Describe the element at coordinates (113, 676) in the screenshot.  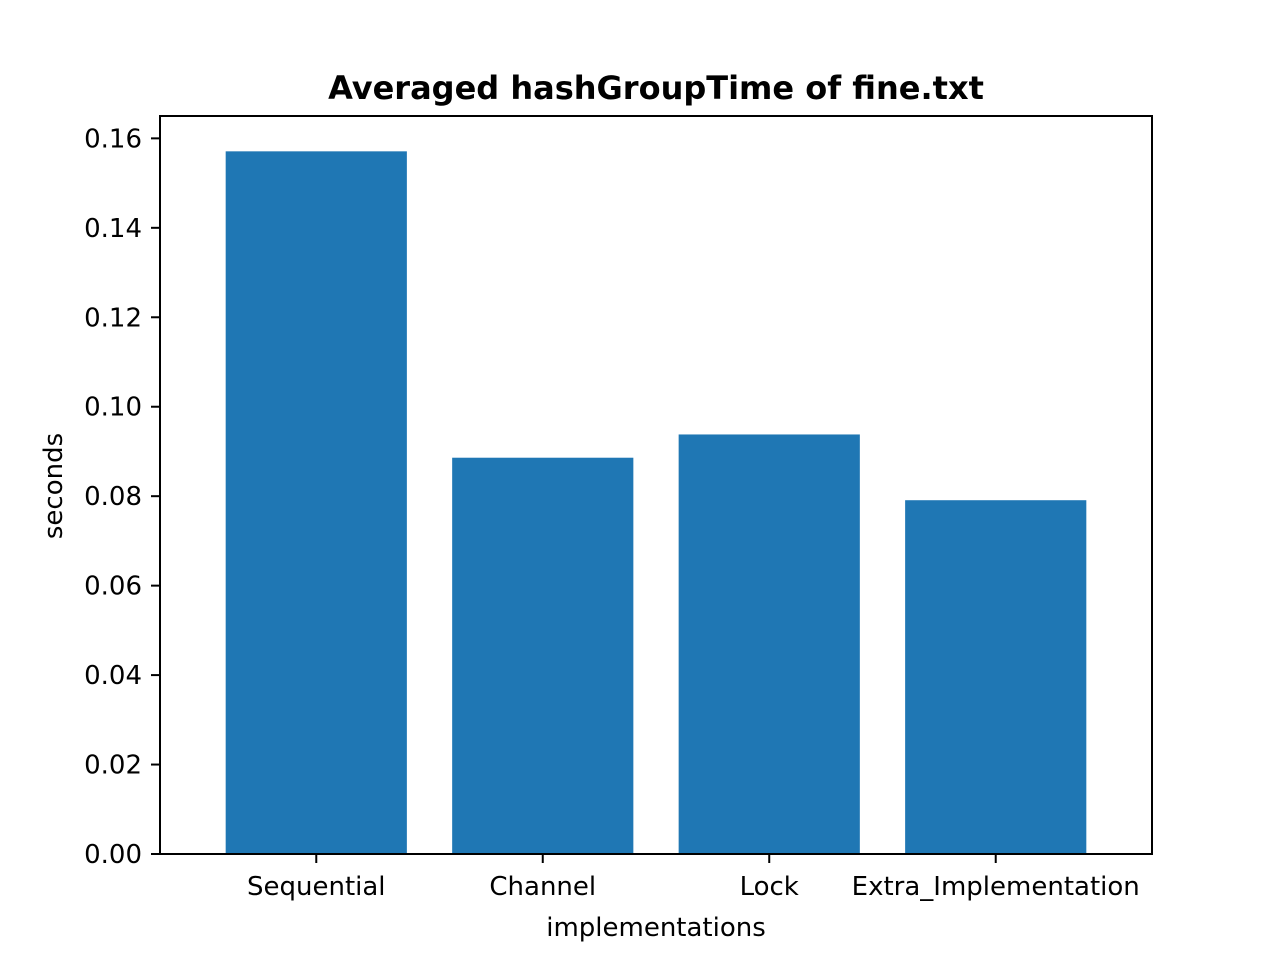
I see `y-tick-label: 0.04` at that location.